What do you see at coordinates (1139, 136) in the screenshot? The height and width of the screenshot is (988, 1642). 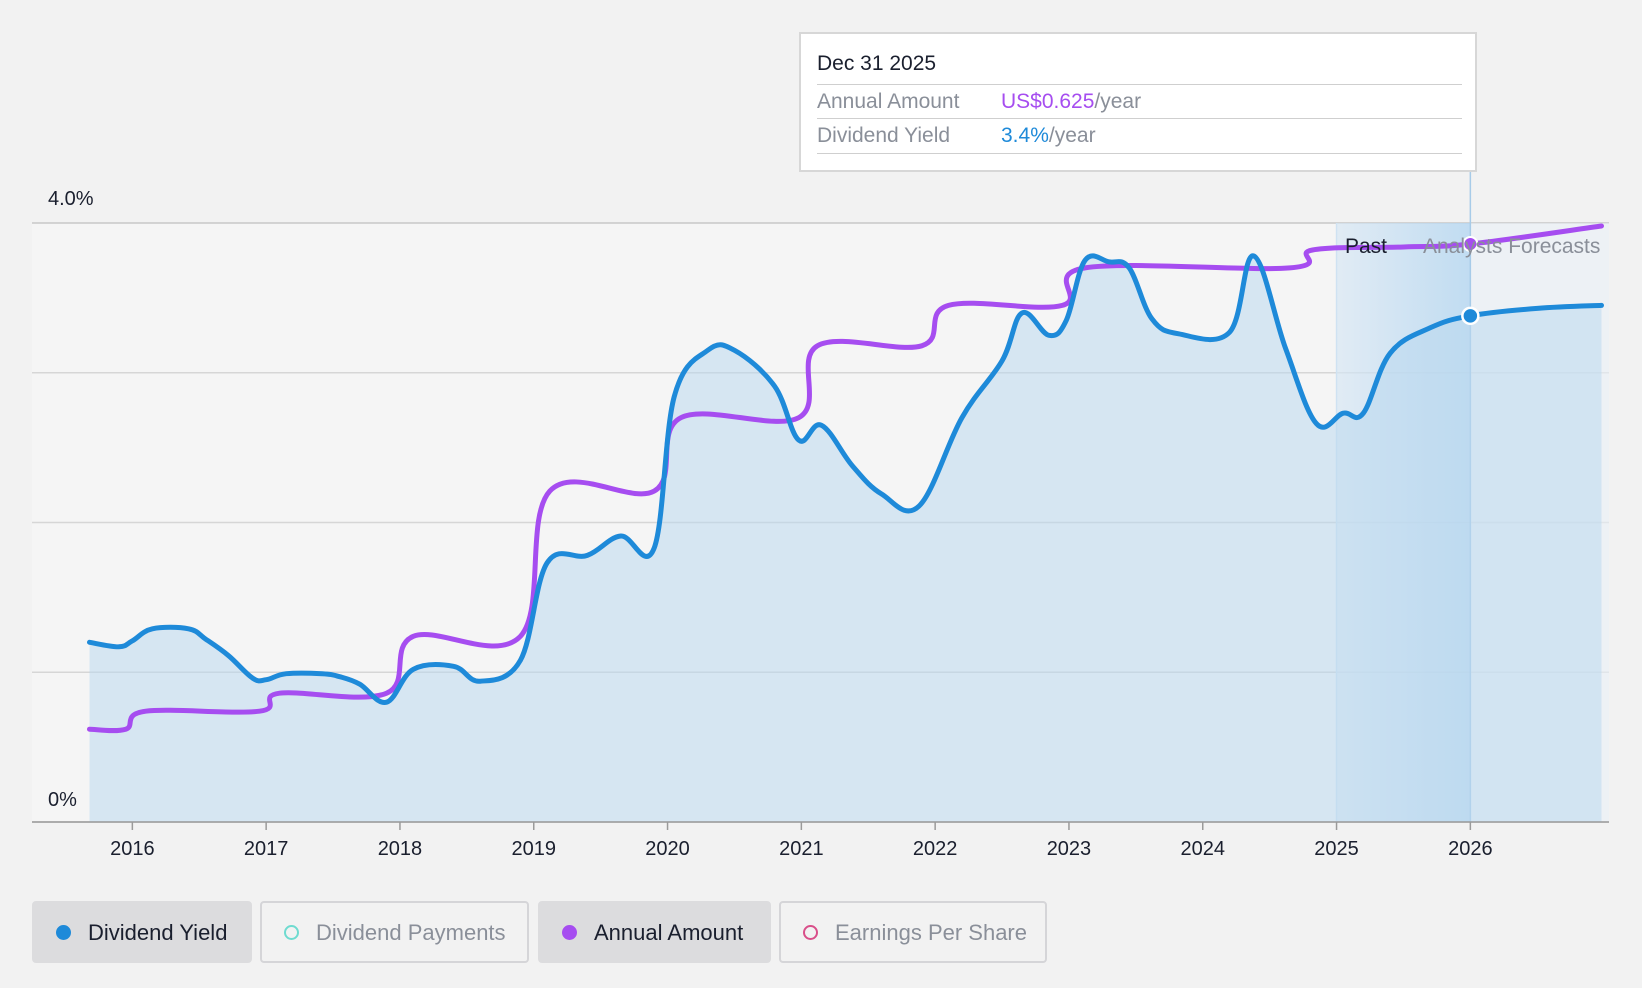 I see `tooltip-row-yield: Dividend Yield 3.4%/year` at bounding box center [1139, 136].